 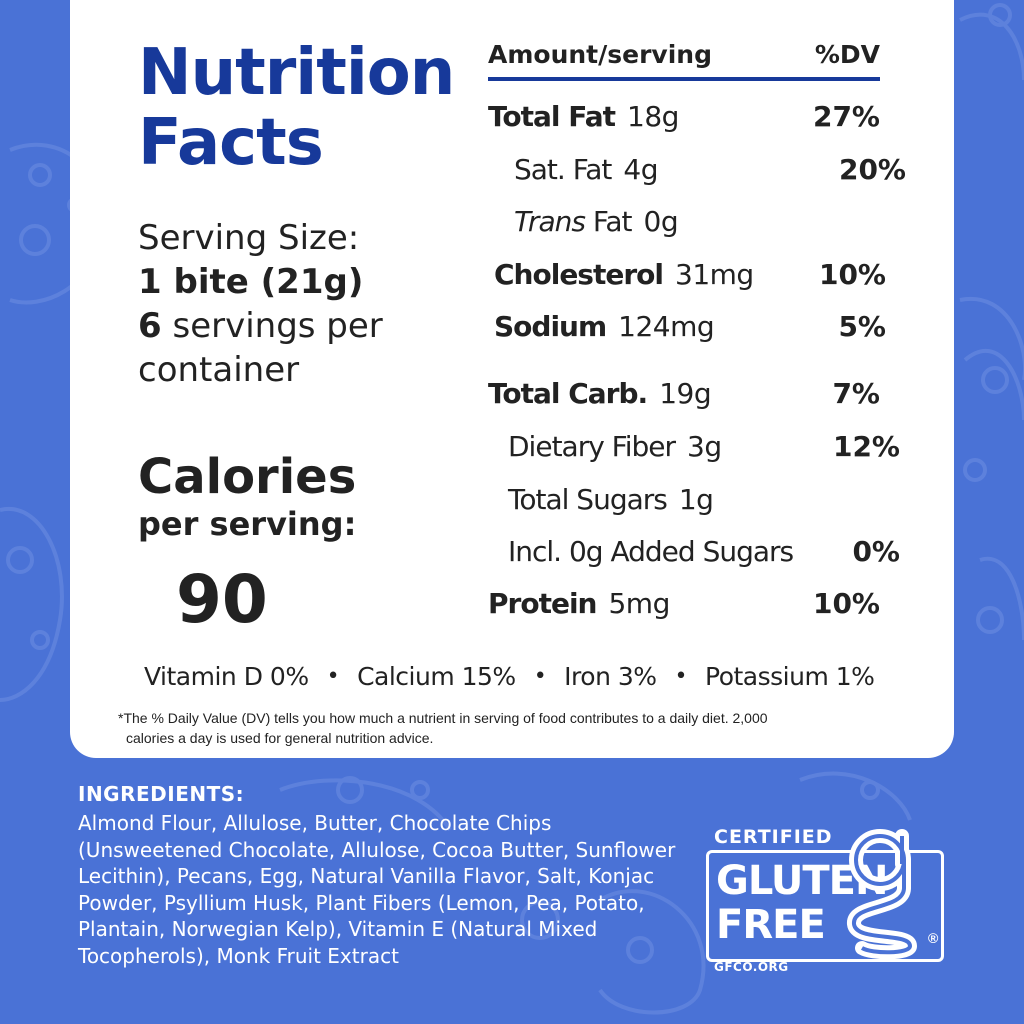 I want to click on nutrient-label: Protein, so click(x=542, y=603).